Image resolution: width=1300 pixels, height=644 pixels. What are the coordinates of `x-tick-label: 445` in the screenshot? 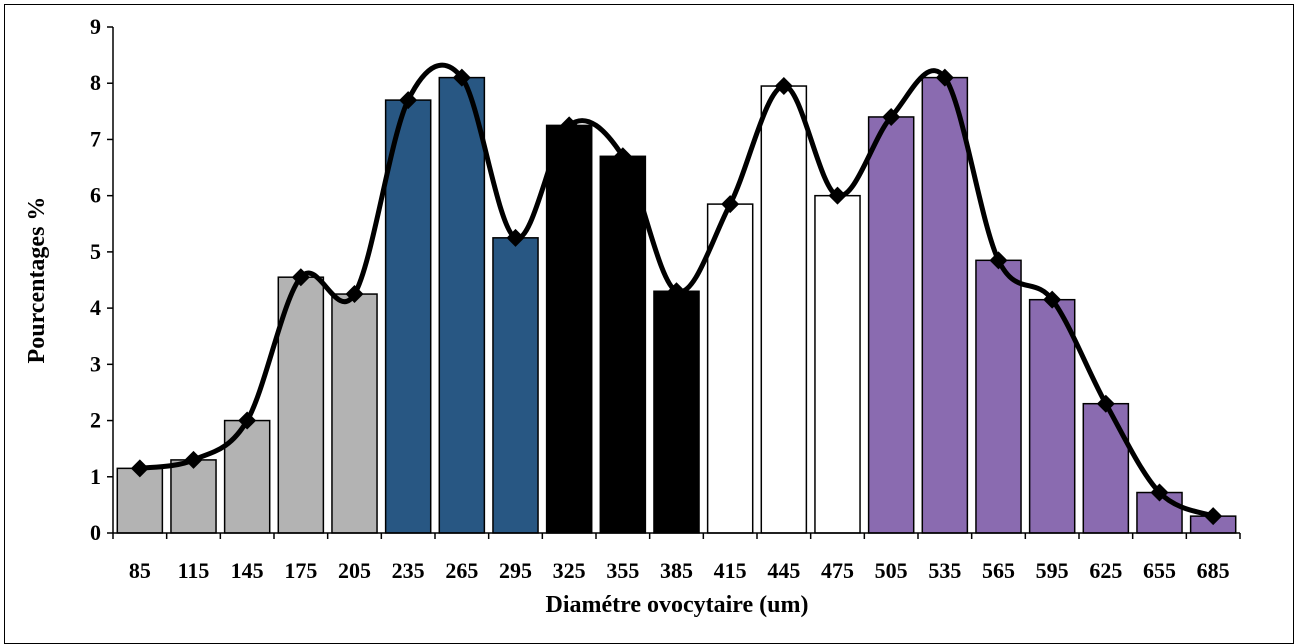 It's located at (783, 570).